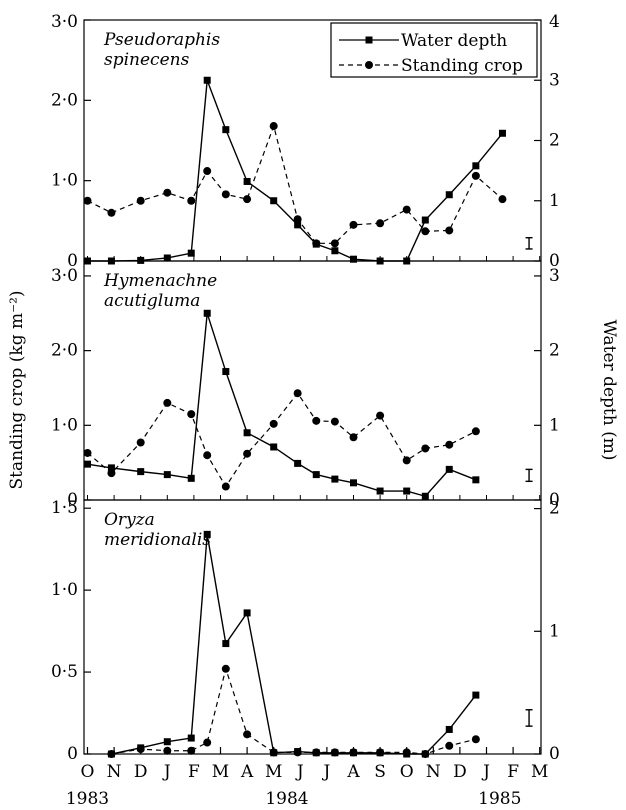 The width and height of the screenshot is (626, 810). I want to click on left-tick-label: 2·0, so click(64, 100).